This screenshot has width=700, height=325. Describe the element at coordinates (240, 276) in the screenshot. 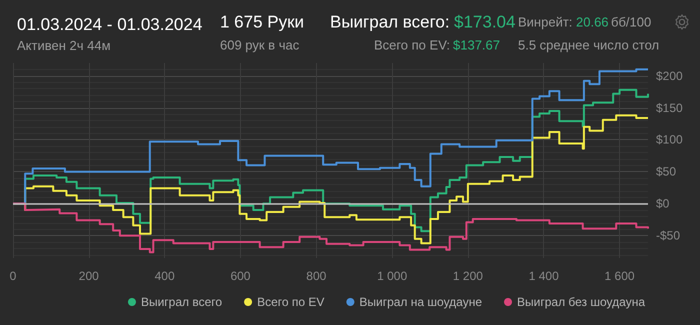

I see `x-tick-label: 600` at that location.